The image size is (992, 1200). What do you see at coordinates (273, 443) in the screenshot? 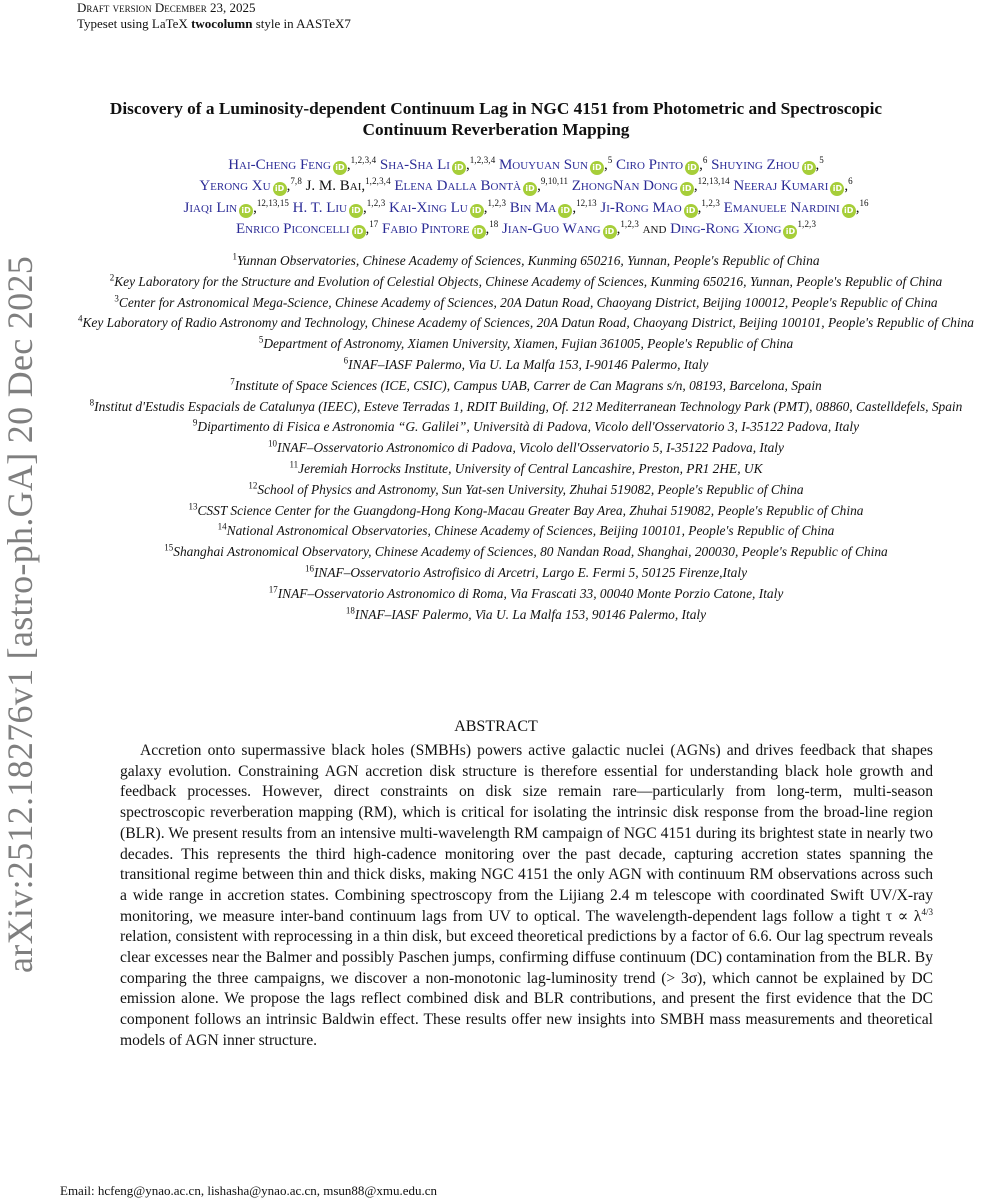
I see `affiliation-number: 10` at bounding box center [273, 443].